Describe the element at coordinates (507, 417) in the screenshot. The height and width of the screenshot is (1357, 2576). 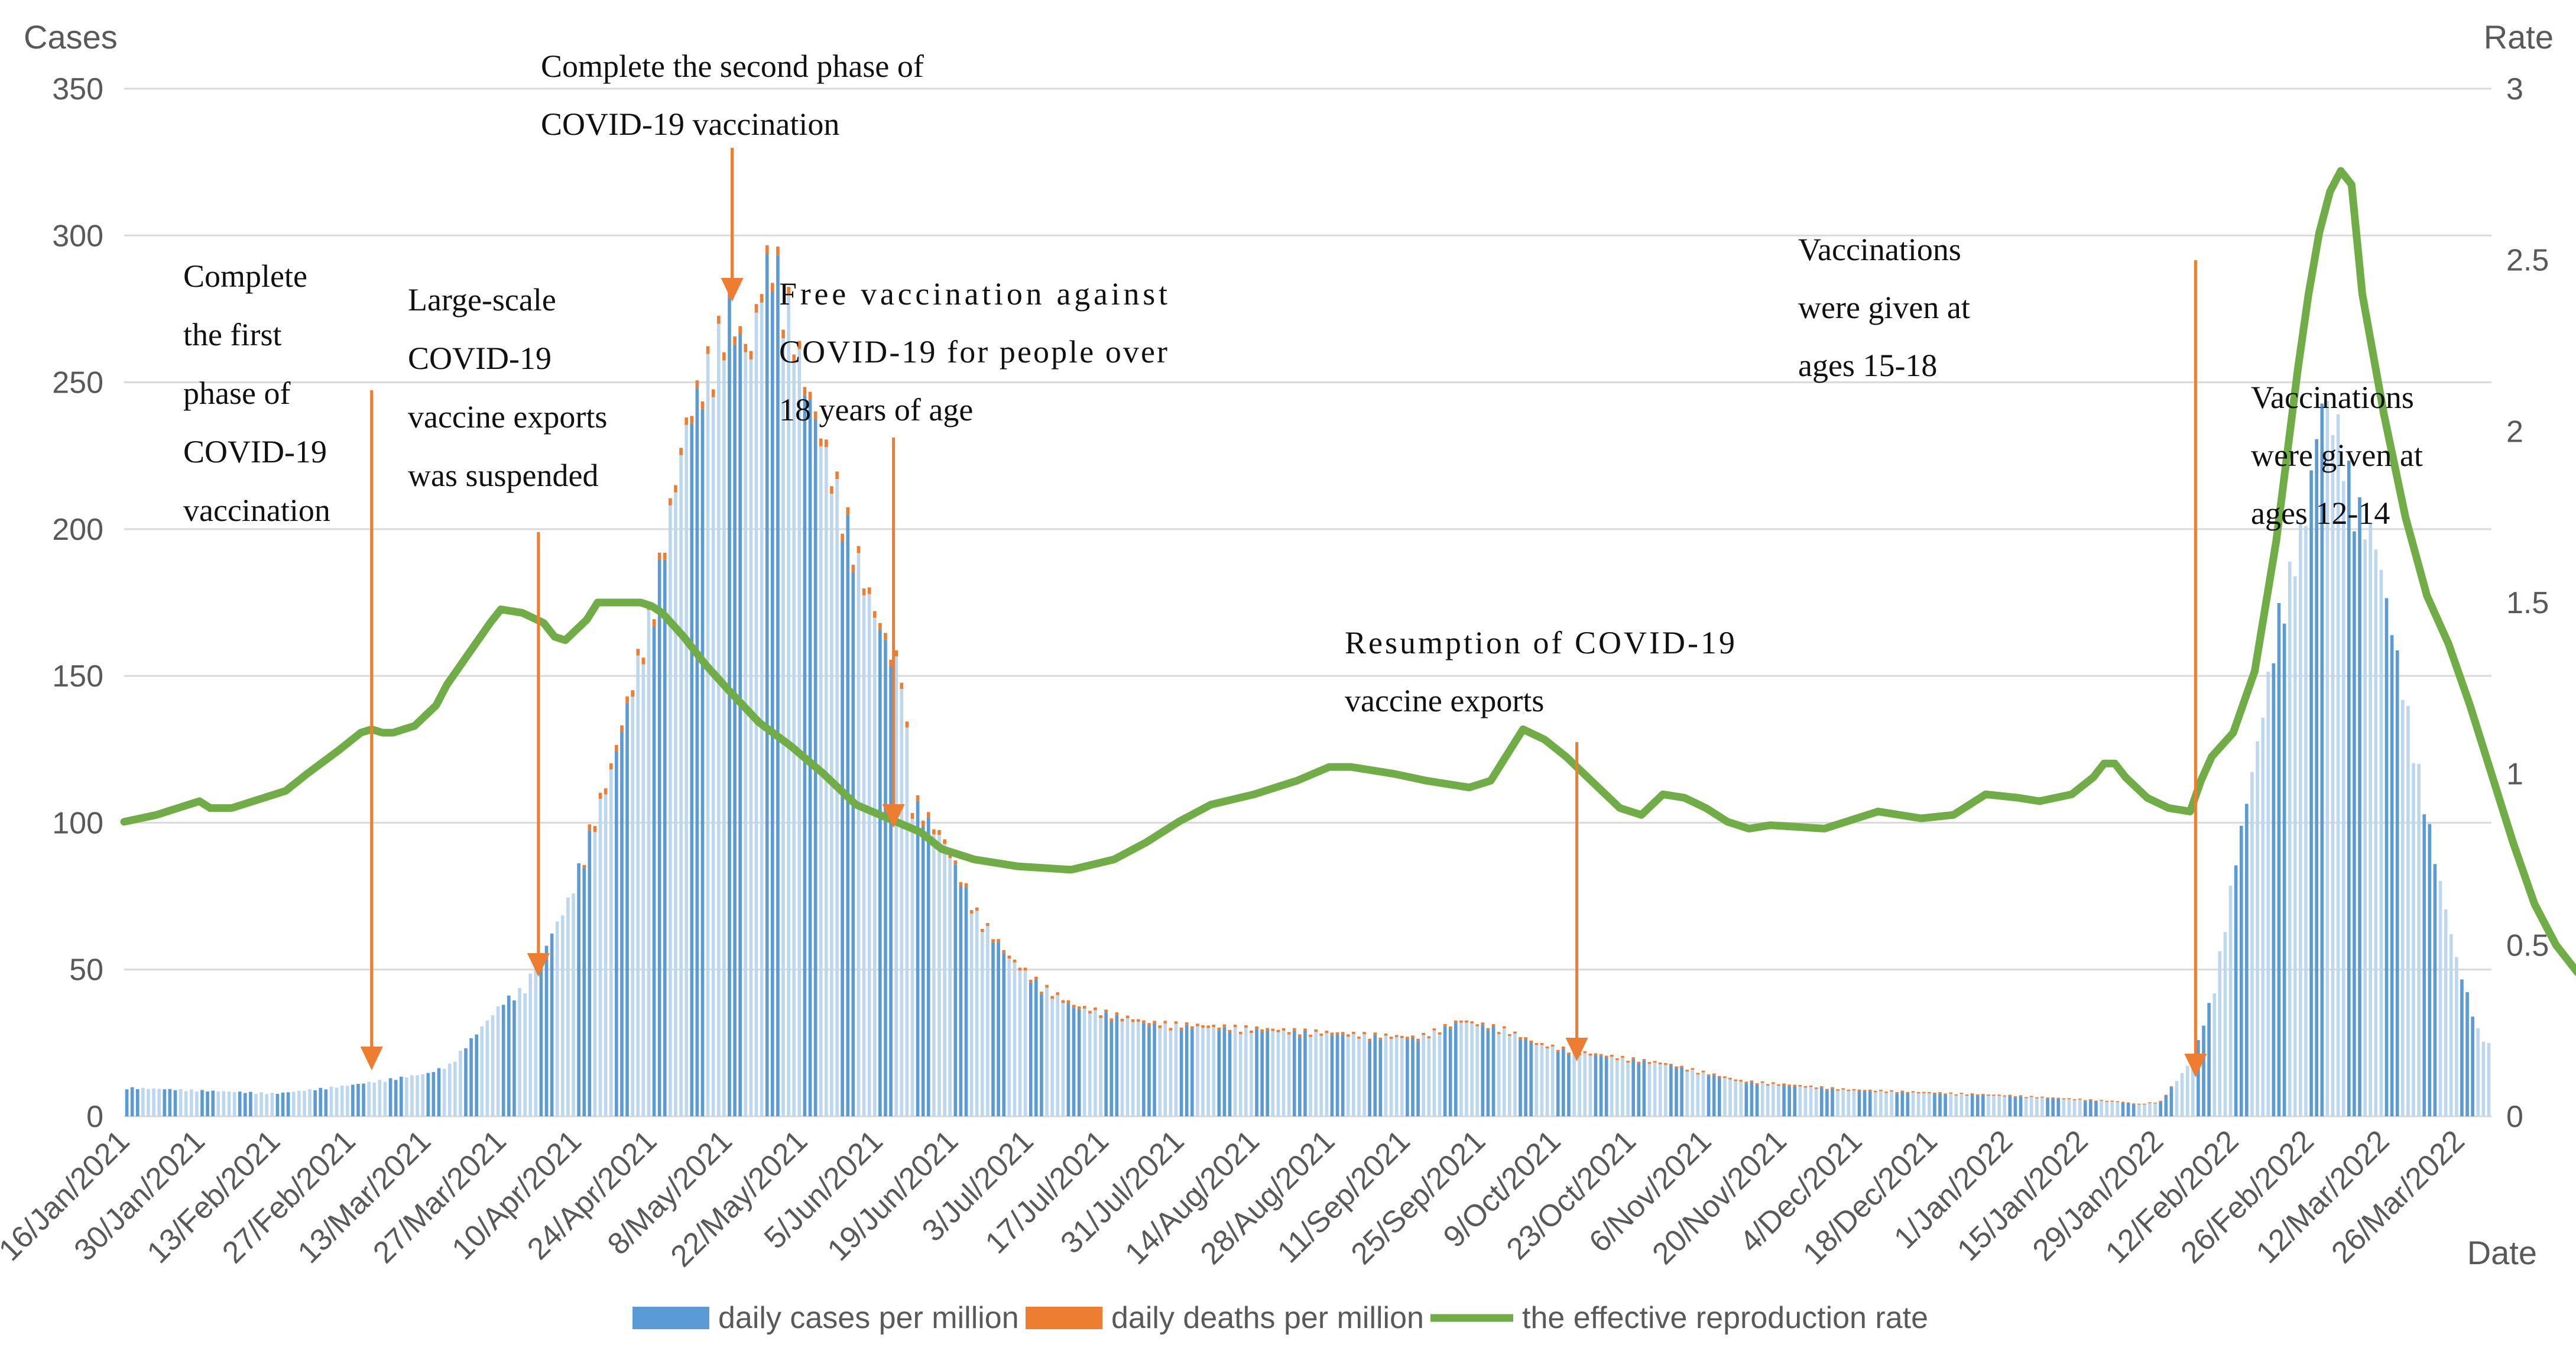
I see `annotation-text-line: vaccine exports` at that location.